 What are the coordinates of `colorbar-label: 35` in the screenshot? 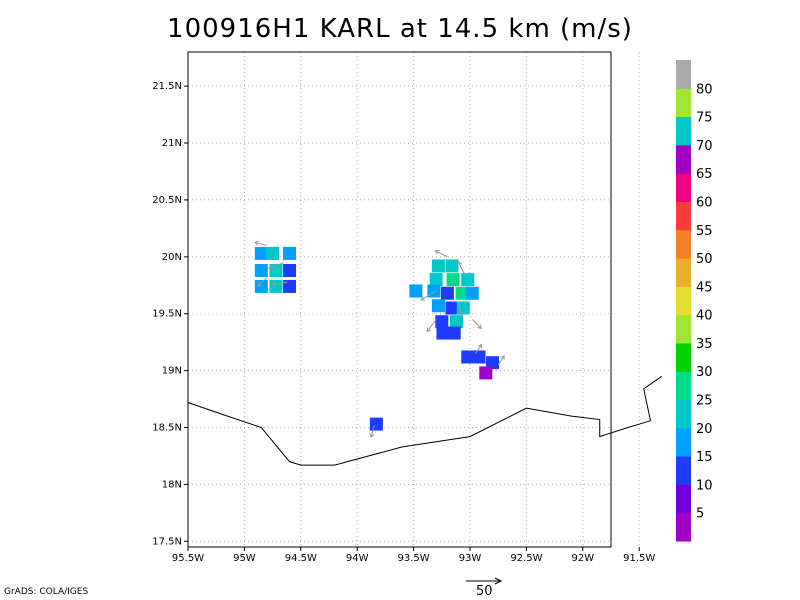 It's located at (704, 344).